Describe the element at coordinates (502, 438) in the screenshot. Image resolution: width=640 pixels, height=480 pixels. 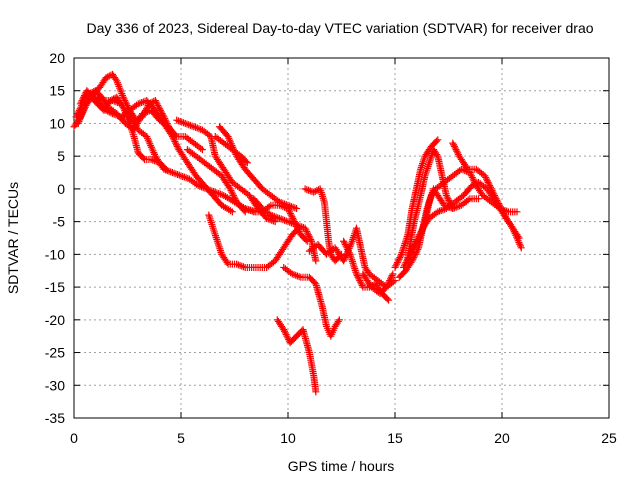
I see `x-tick-label: 20` at that location.